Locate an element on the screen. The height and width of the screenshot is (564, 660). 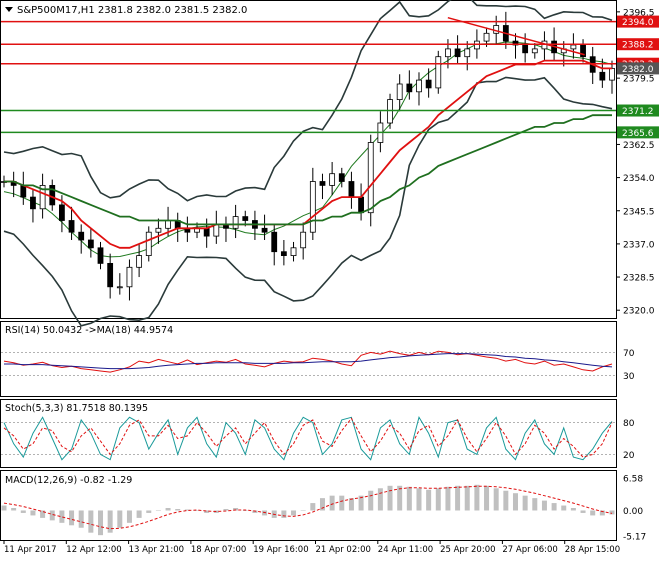
x-tick-label: 21 Apr 02:00 is located at coordinates (343, 550).